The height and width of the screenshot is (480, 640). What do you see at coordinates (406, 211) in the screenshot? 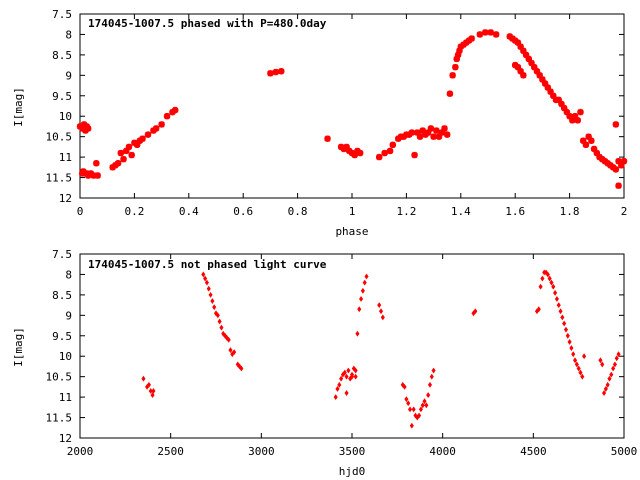
I see `x-tick-label: 1.2` at bounding box center [406, 211].